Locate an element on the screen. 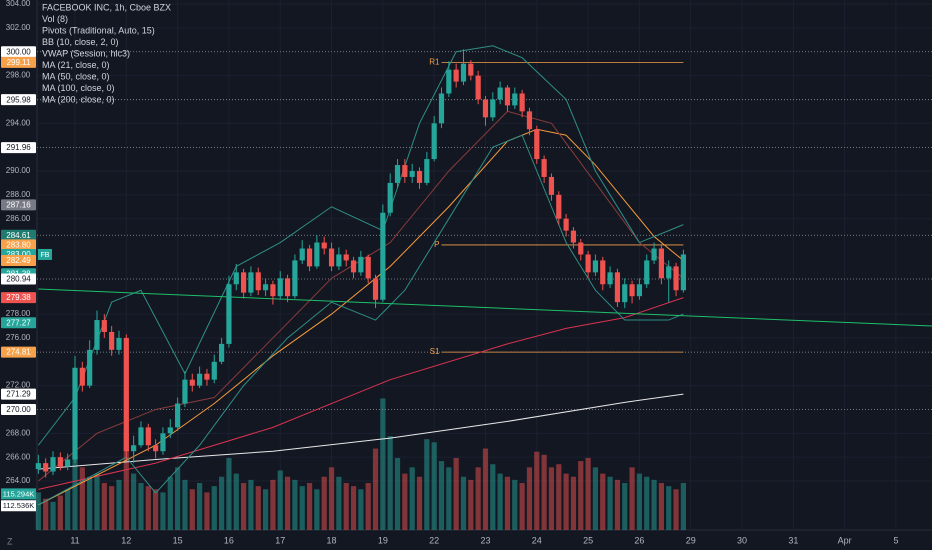  price-label: 299.11 is located at coordinates (19, 62).